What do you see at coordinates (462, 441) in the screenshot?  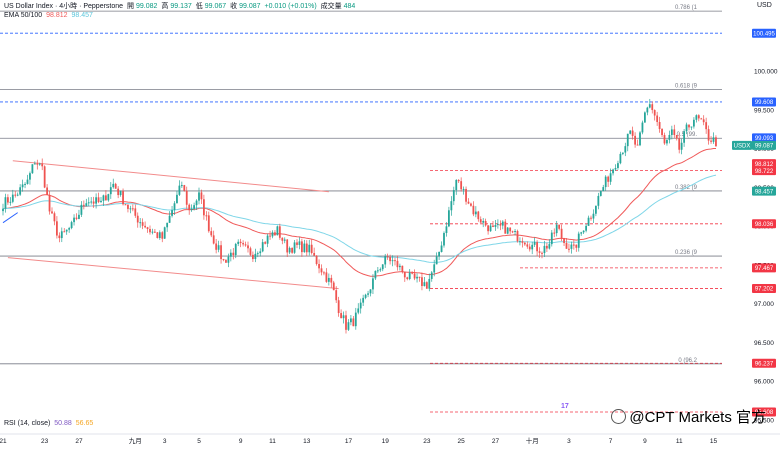 I see `x-tick-label: 25` at bounding box center [462, 441].